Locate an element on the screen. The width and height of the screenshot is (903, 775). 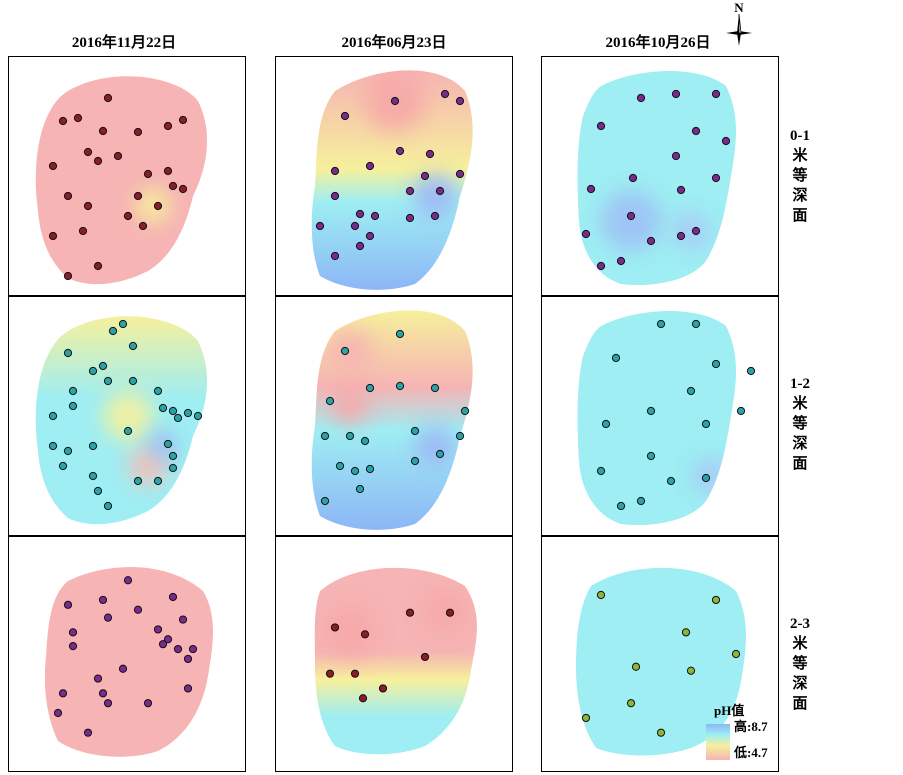
legend-low-label: 低:4.7 is located at coordinates (751, 752).